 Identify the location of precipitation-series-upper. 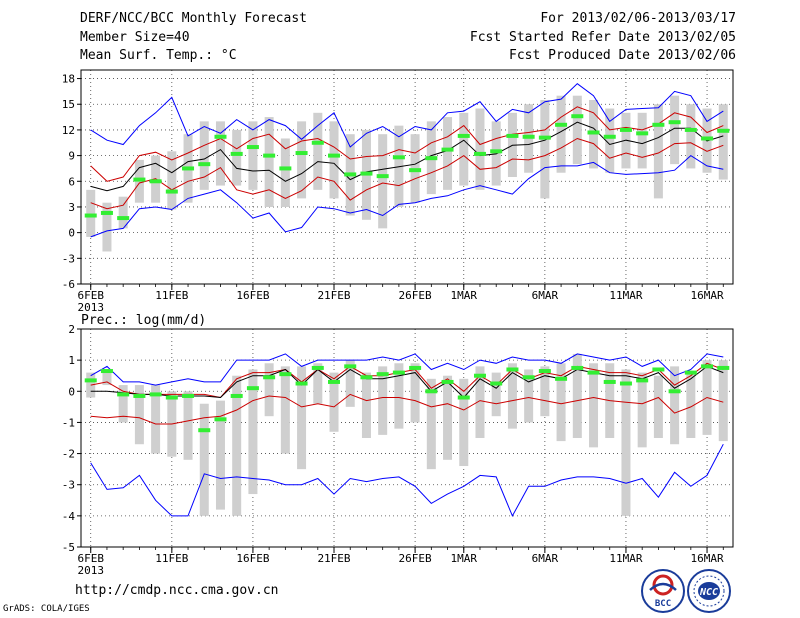
(407, 380).